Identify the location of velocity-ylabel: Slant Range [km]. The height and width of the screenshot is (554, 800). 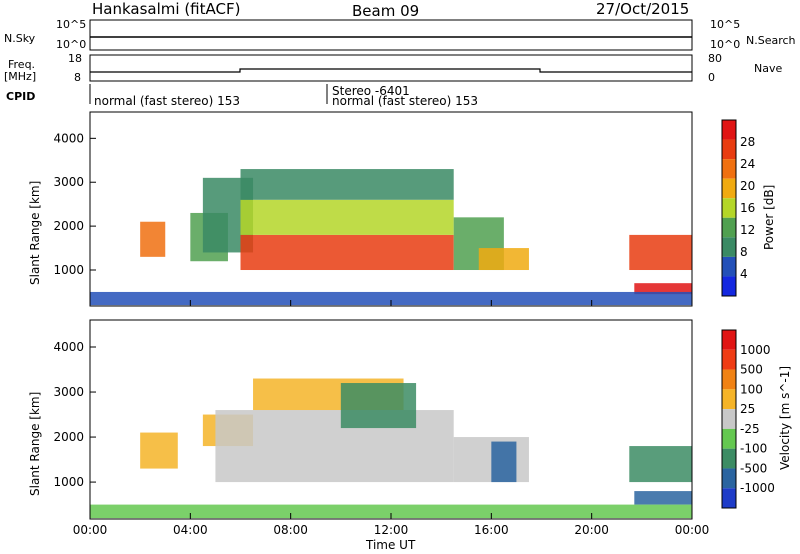
(35, 443).